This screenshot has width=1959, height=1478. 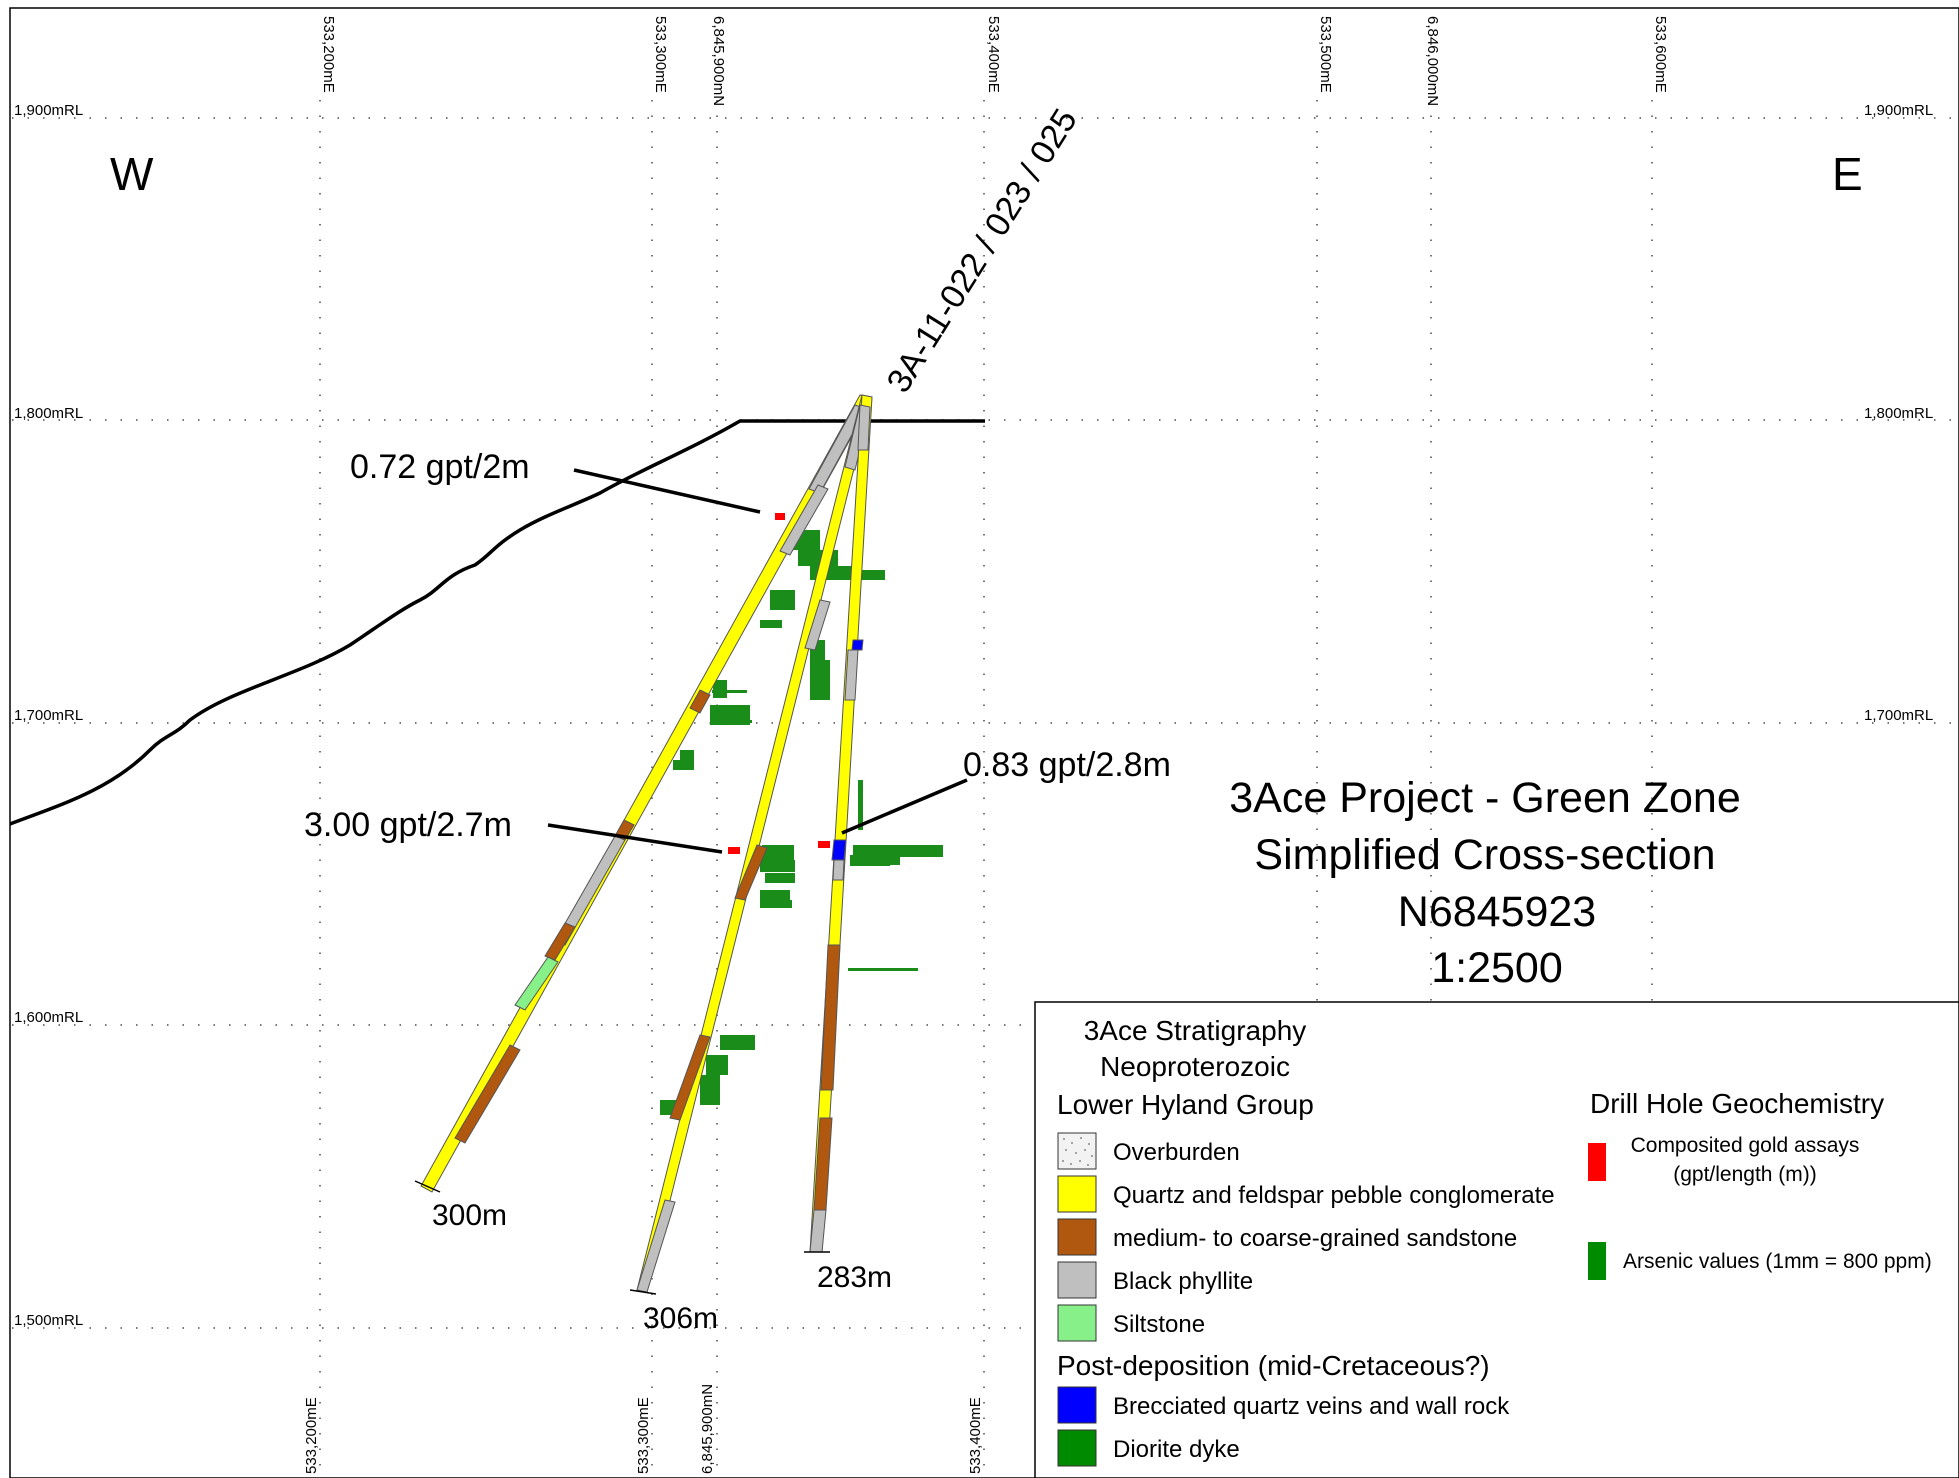 I want to click on swatch-siltstone, so click(x=1077, y=1323).